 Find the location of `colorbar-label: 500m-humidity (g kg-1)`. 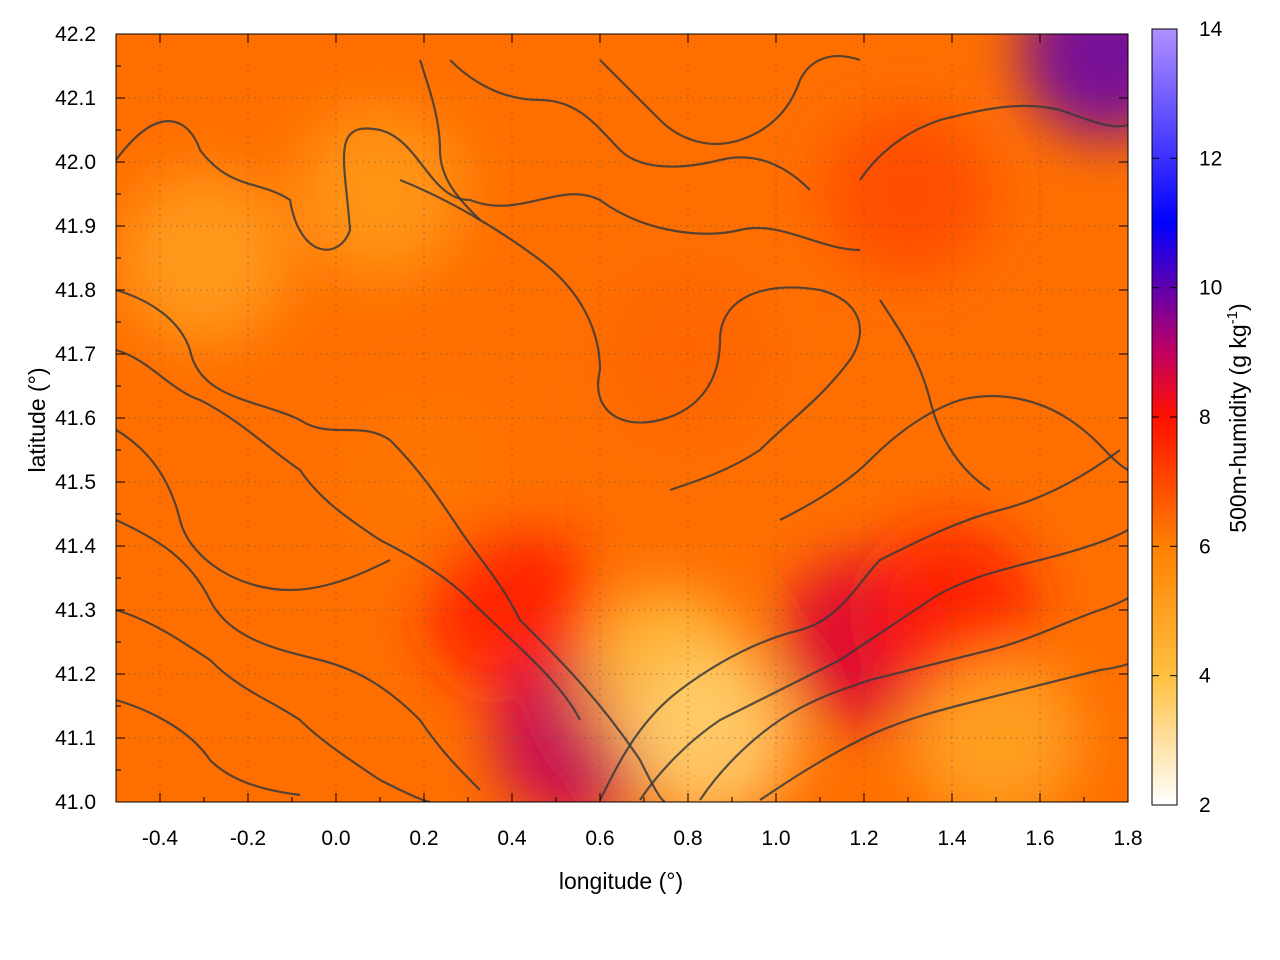

colorbar-label: 500m-humidity (g kg-1) is located at coordinates (1237, 417).